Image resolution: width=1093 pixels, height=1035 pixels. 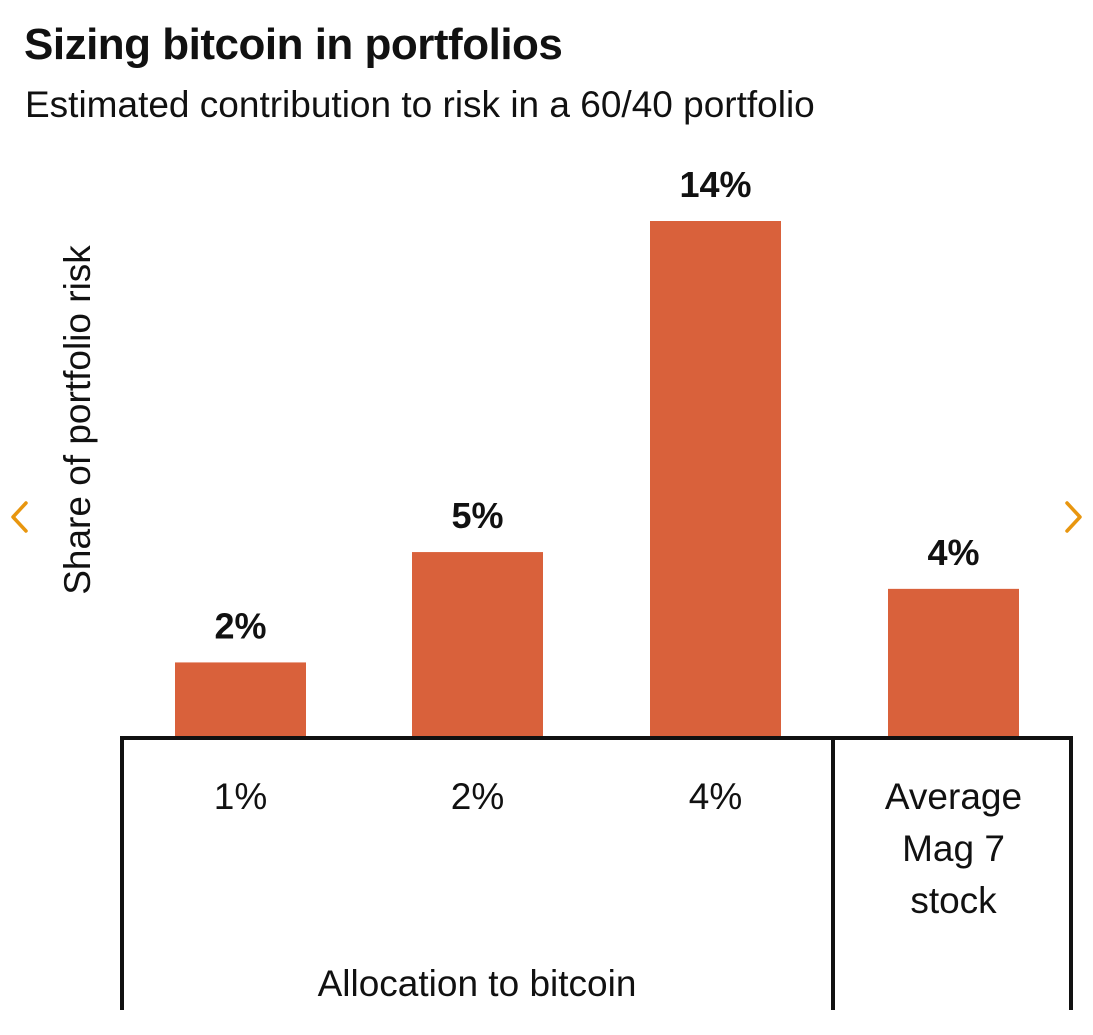 I want to click on x-group-labels: Allocation to bitcoin, so click(x=477, y=983).